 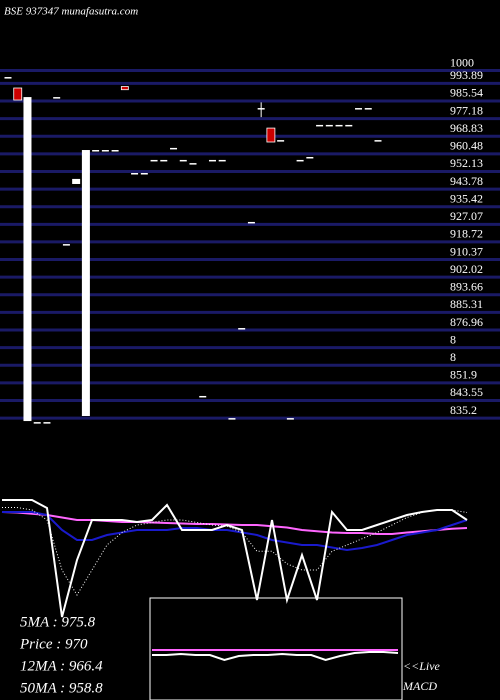 What do you see at coordinates (466, 110) in the screenshot?
I see `y-tick-label: 977.18` at bounding box center [466, 110].